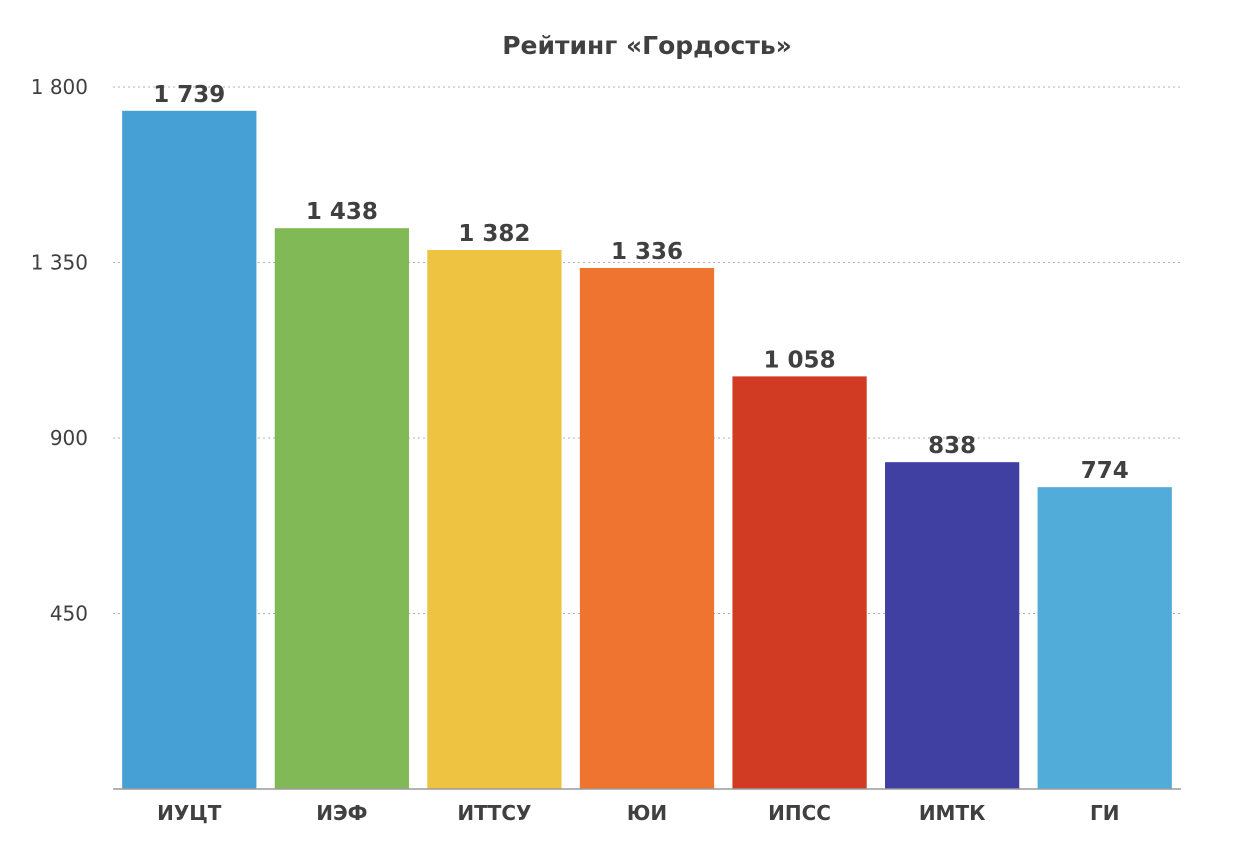  Describe the element at coordinates (189, 95) in the screenshot. I see `data-label: 1 739` at that location.